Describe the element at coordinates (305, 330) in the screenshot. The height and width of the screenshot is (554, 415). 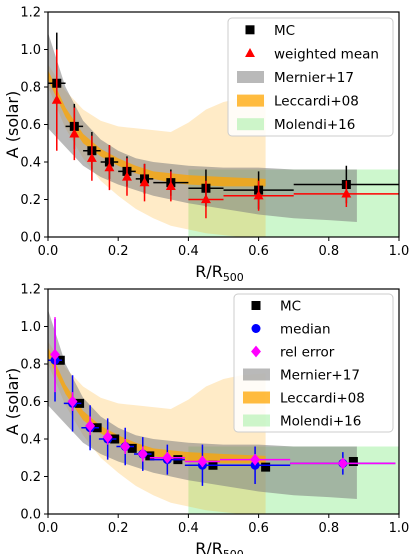
I see `legend-label-median: median` at that location.